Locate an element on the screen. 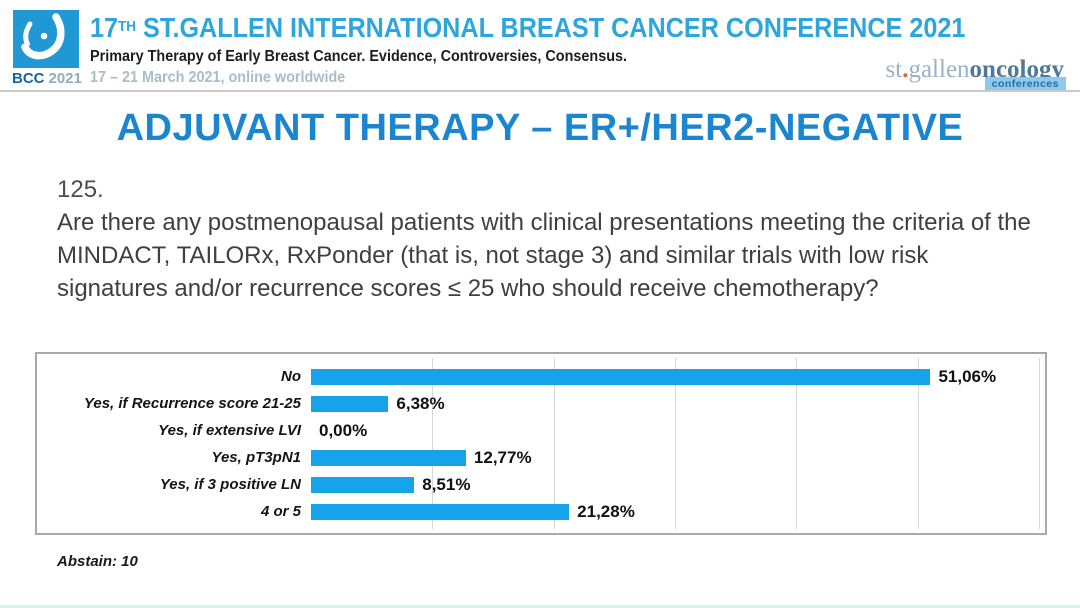 This screenshot has width=1080, height=608. header-divider is located at coordinates (540, 91).